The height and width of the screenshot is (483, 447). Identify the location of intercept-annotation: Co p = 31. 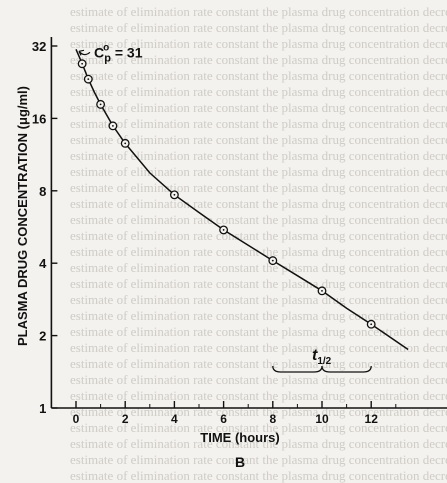
(118, 53).